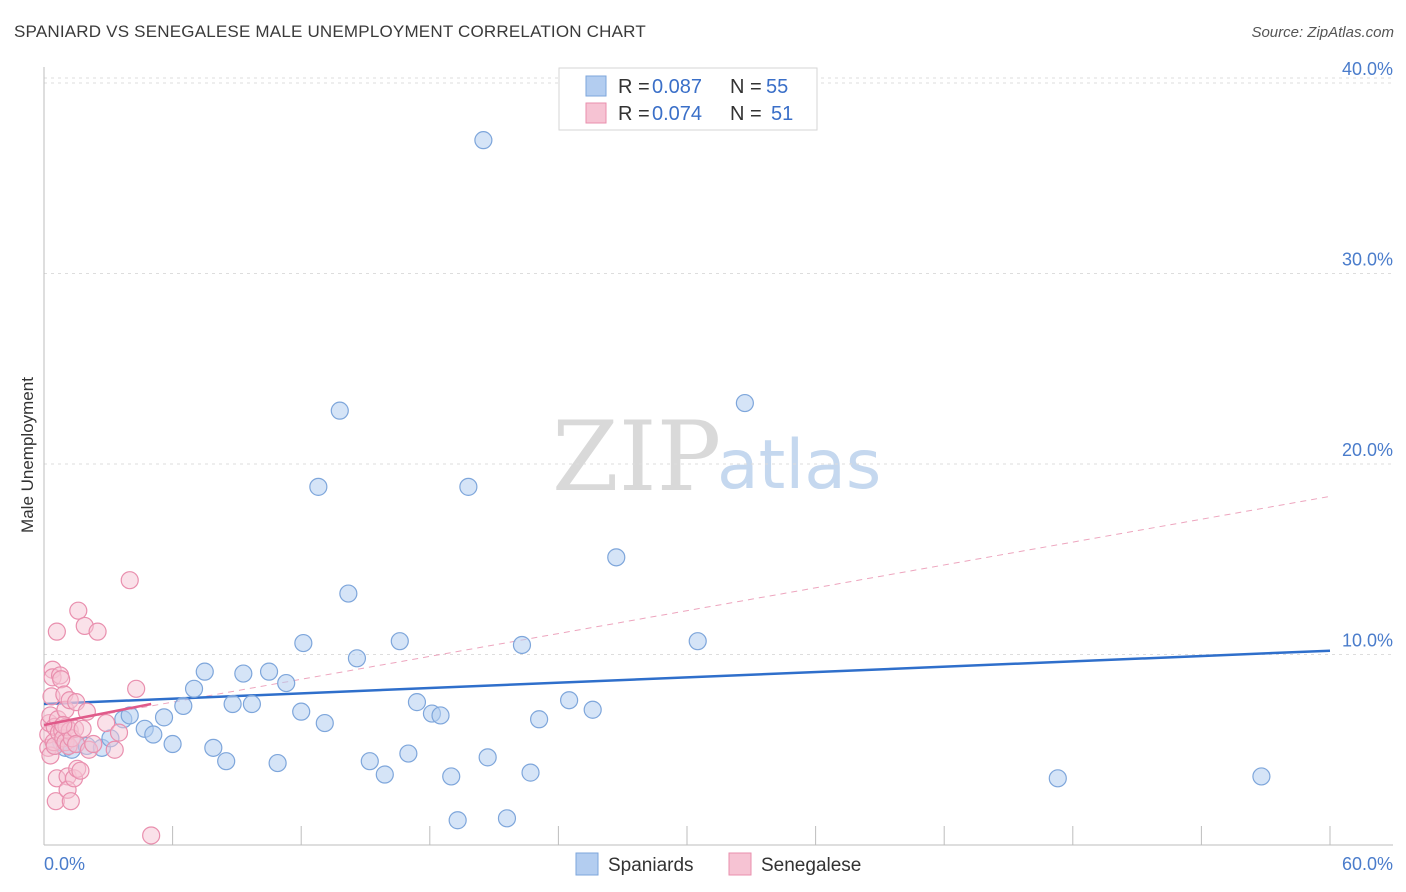 This screenshot has height=892, width=1406. What do you see at coordinates (1367, 260) in the screenshot?
I see `y-tick-label-30: 30.0%` at bounding box center [1367, 260].